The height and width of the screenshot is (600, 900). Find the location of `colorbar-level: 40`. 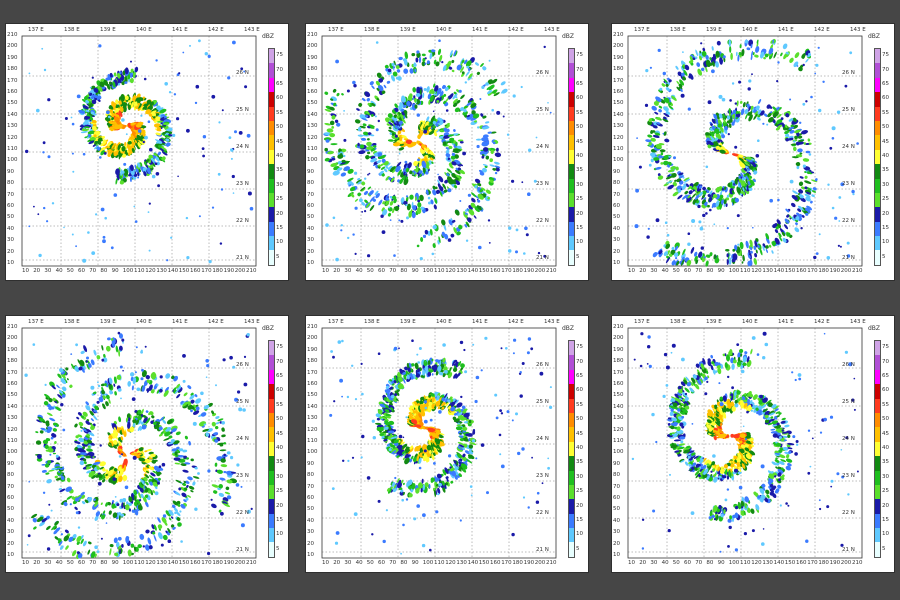

colorbar-level: 40 is located at coordinates (885, 156).